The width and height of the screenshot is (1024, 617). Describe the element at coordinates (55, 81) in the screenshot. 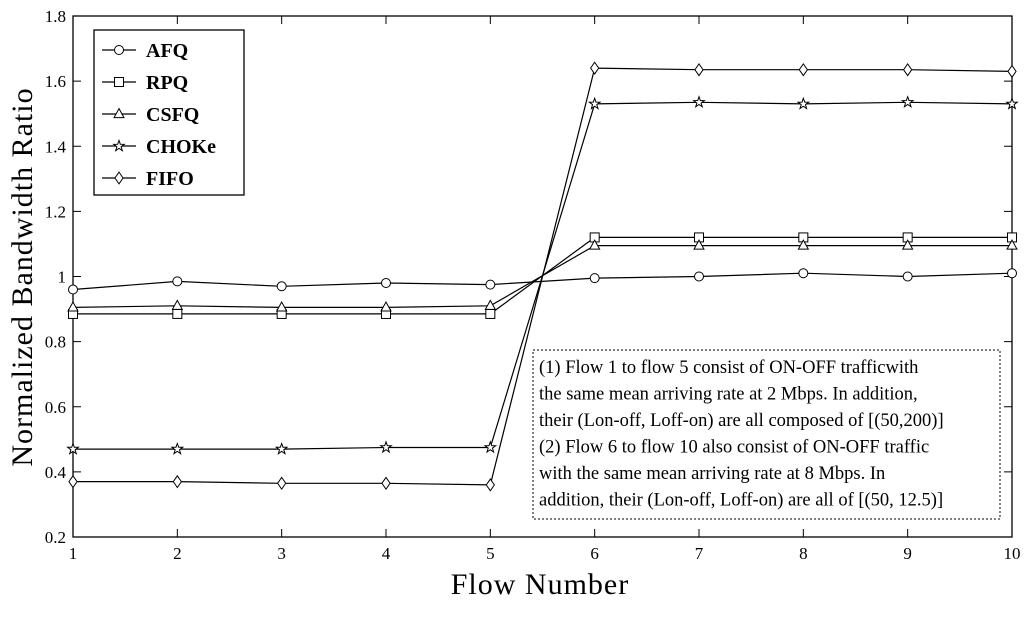

I see `y-tick-label: 1.6` at that location.